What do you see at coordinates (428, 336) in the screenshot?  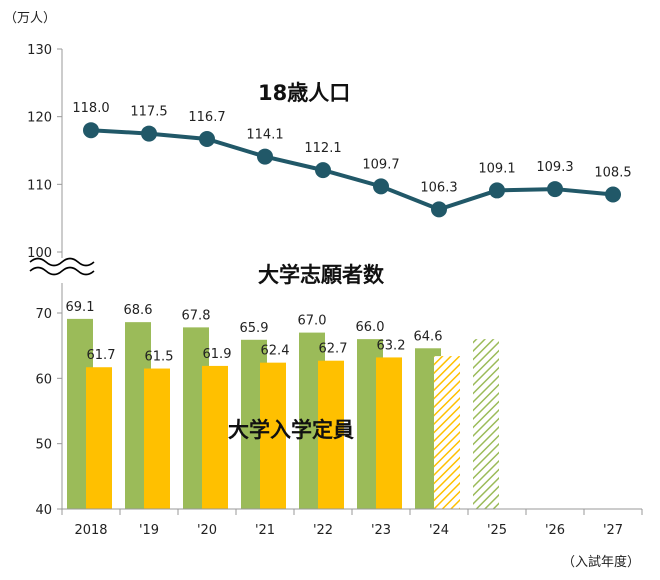 I see `applicants-data-label: 64.6` at bounding box center [428, 336].